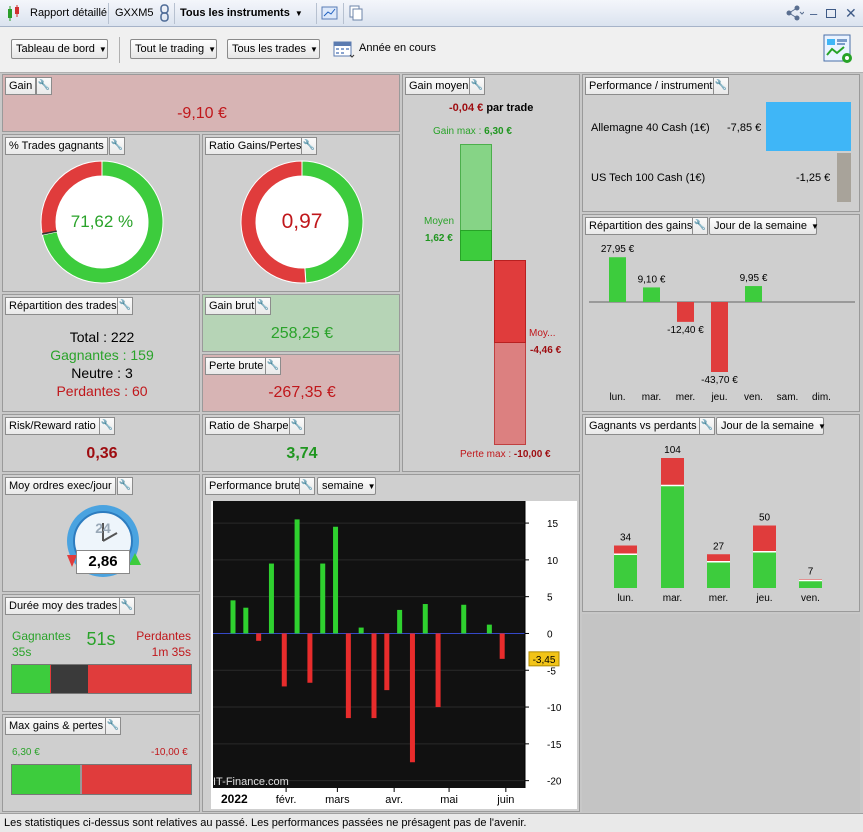 The image size is (863, 832). I want to click on risk-reward-value: 0,36, so click(102, 453).